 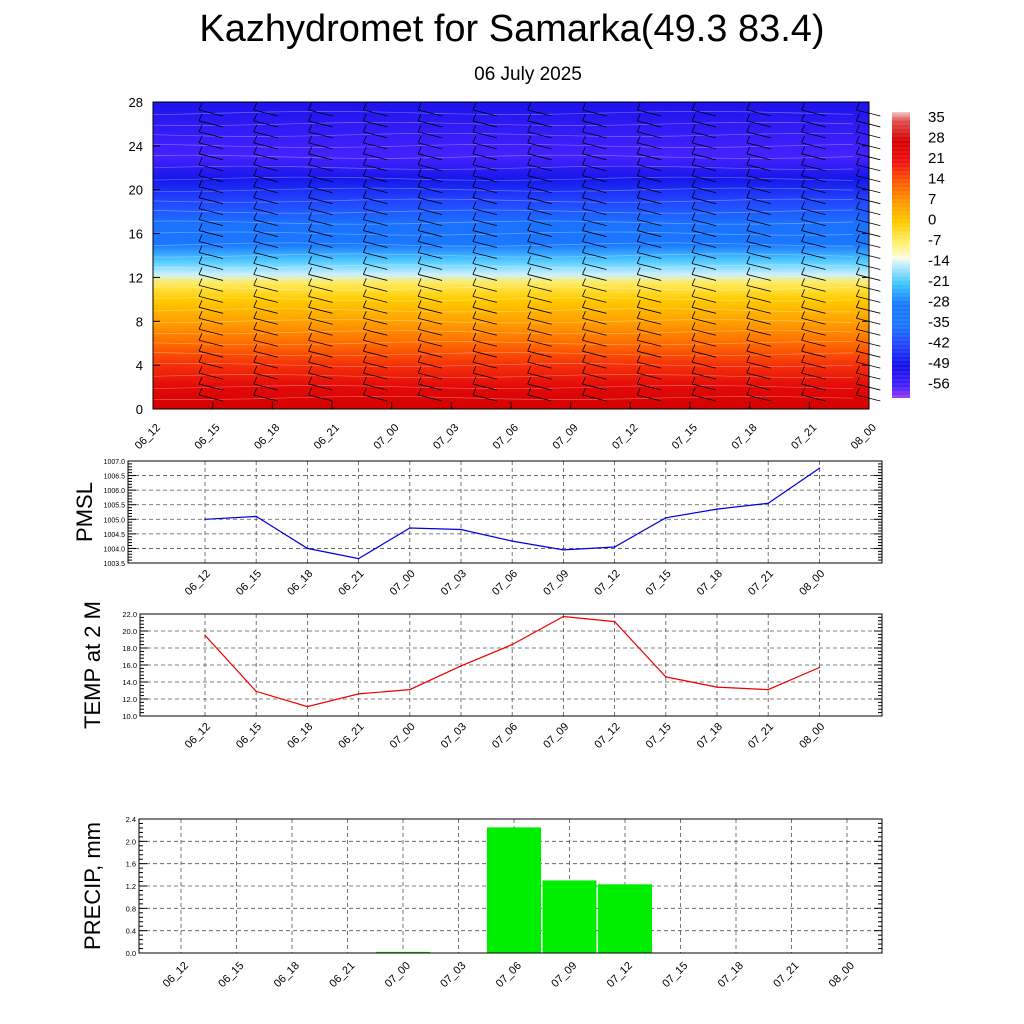 What do you see at coordinates (207, 437) in the screenshot?
I see `x-tick-label: 06_15` at bounding box center [207, 437].